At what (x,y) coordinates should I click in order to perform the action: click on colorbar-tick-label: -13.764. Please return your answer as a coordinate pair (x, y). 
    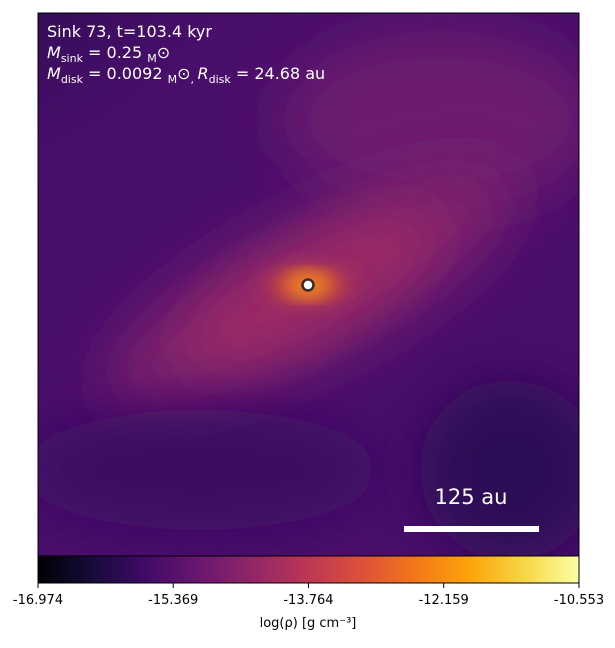
    Looking at the image, I should click on (308, 600).